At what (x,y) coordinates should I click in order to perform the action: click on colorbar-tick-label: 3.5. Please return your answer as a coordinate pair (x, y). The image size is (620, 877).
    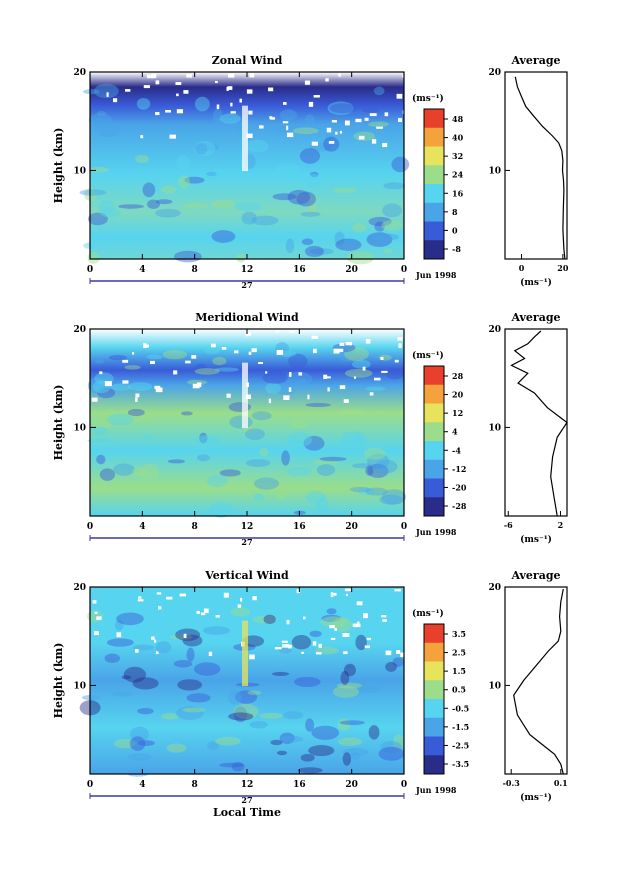
    Looking at the image, I should click on (459, 634).